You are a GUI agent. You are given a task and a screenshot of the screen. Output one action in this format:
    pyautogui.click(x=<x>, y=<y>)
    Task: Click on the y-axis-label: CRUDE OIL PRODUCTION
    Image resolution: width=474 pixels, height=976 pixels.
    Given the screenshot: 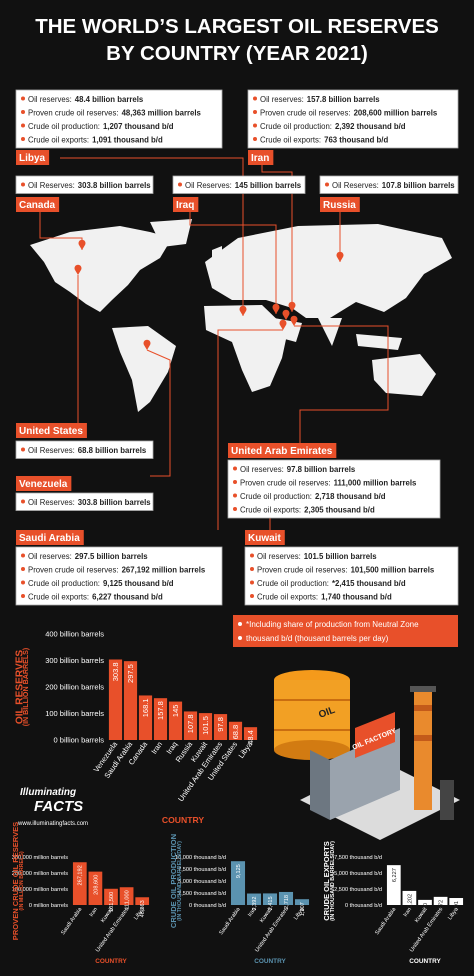 What is the action you would take?
    pyautogui.click(x=173, y=881)
    